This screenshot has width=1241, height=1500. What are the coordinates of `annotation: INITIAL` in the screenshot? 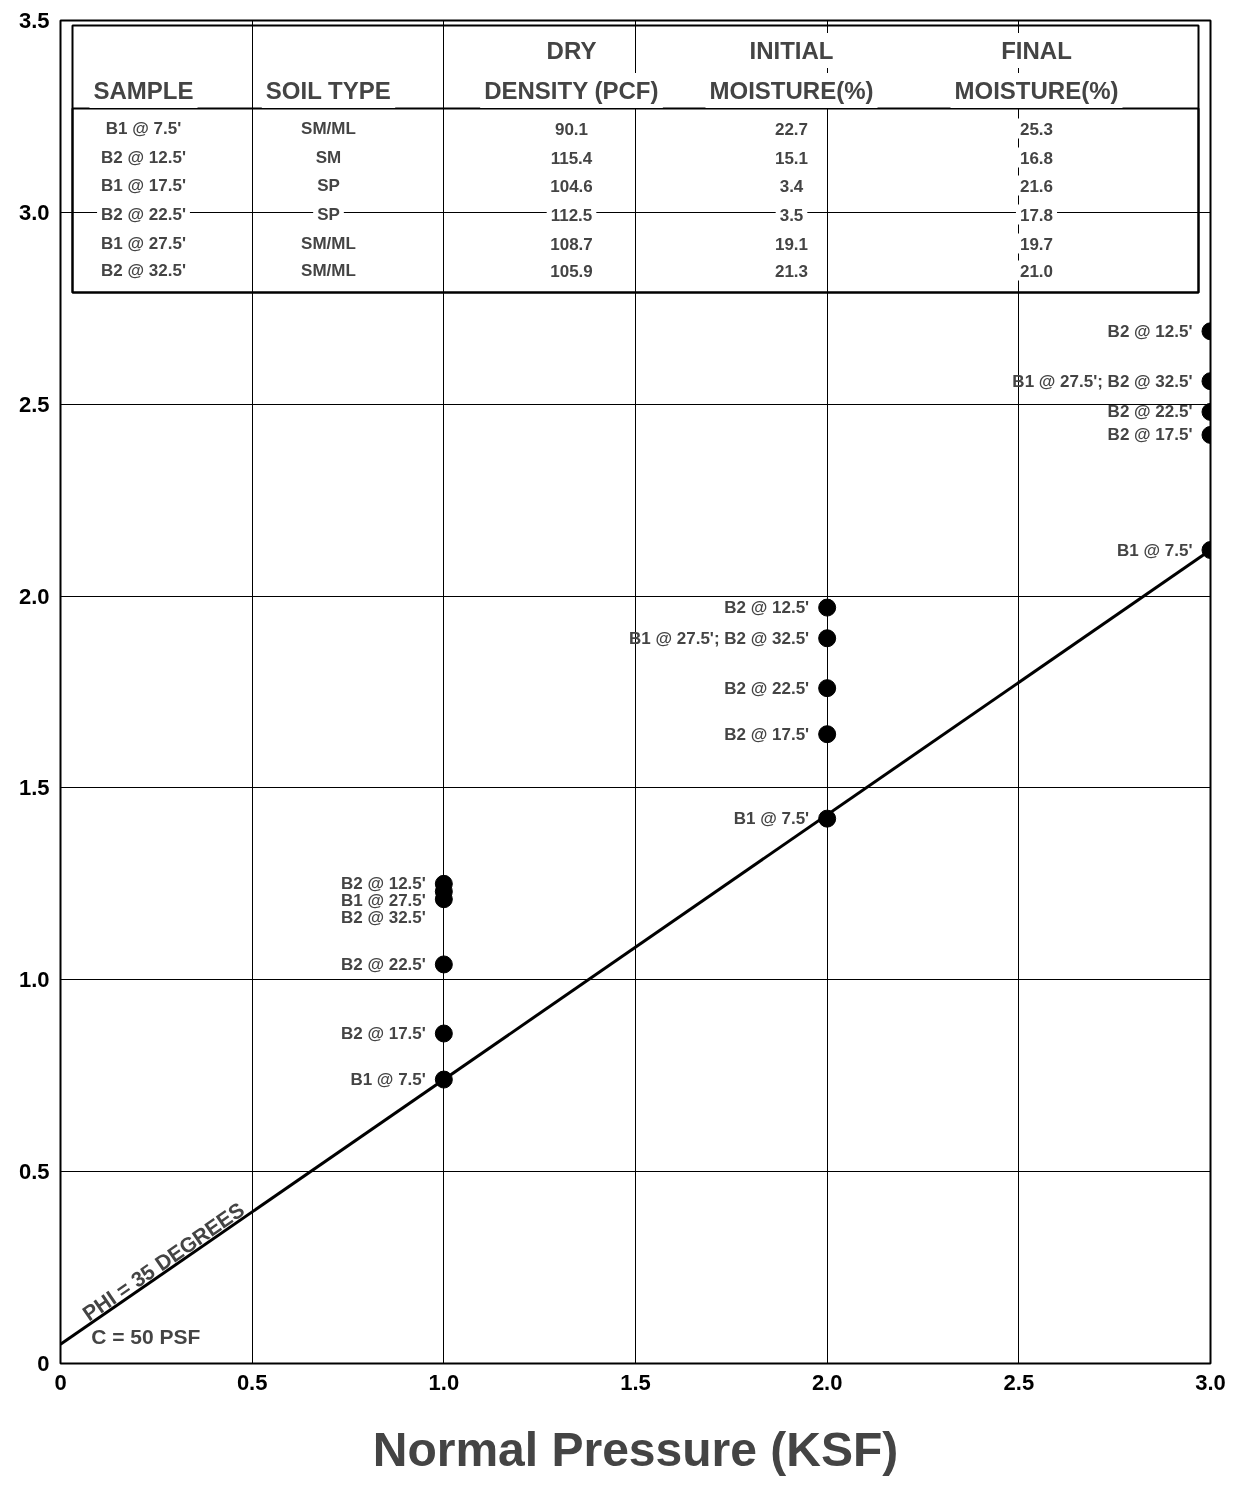 It's located at (791, 50).